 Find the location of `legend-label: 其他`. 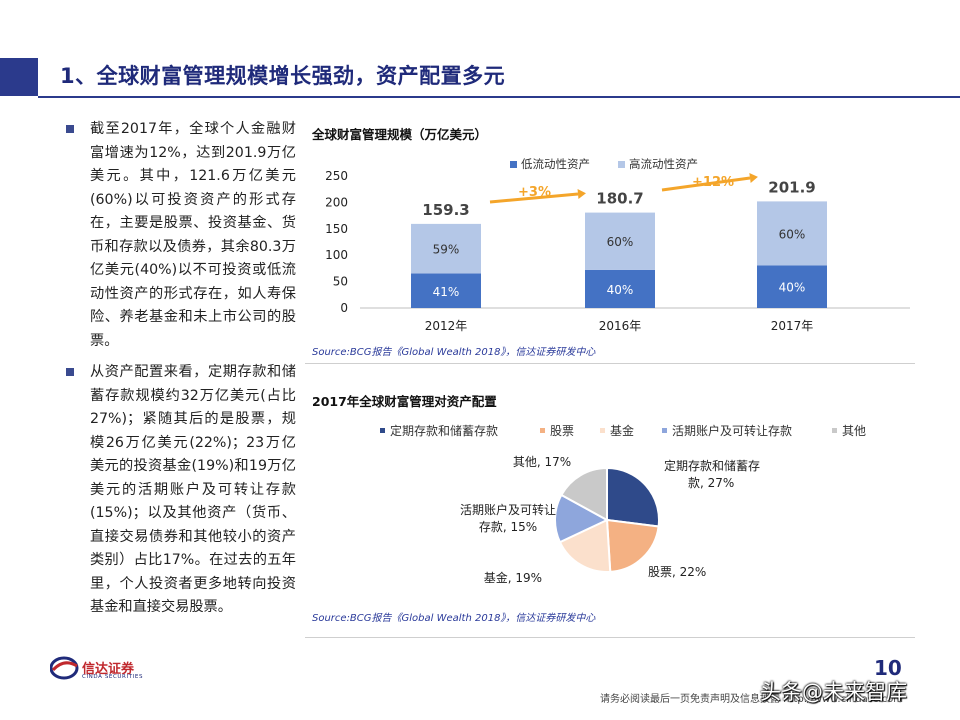

legend-label: 其他 is located at coordinates (854, 431).